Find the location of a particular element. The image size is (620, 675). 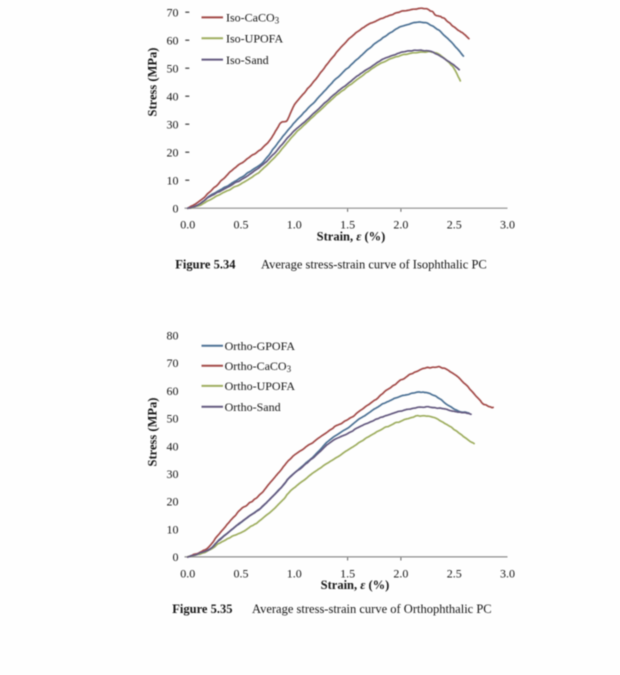

svg-text: Iso-Sand is located at coordinates (247, 60).